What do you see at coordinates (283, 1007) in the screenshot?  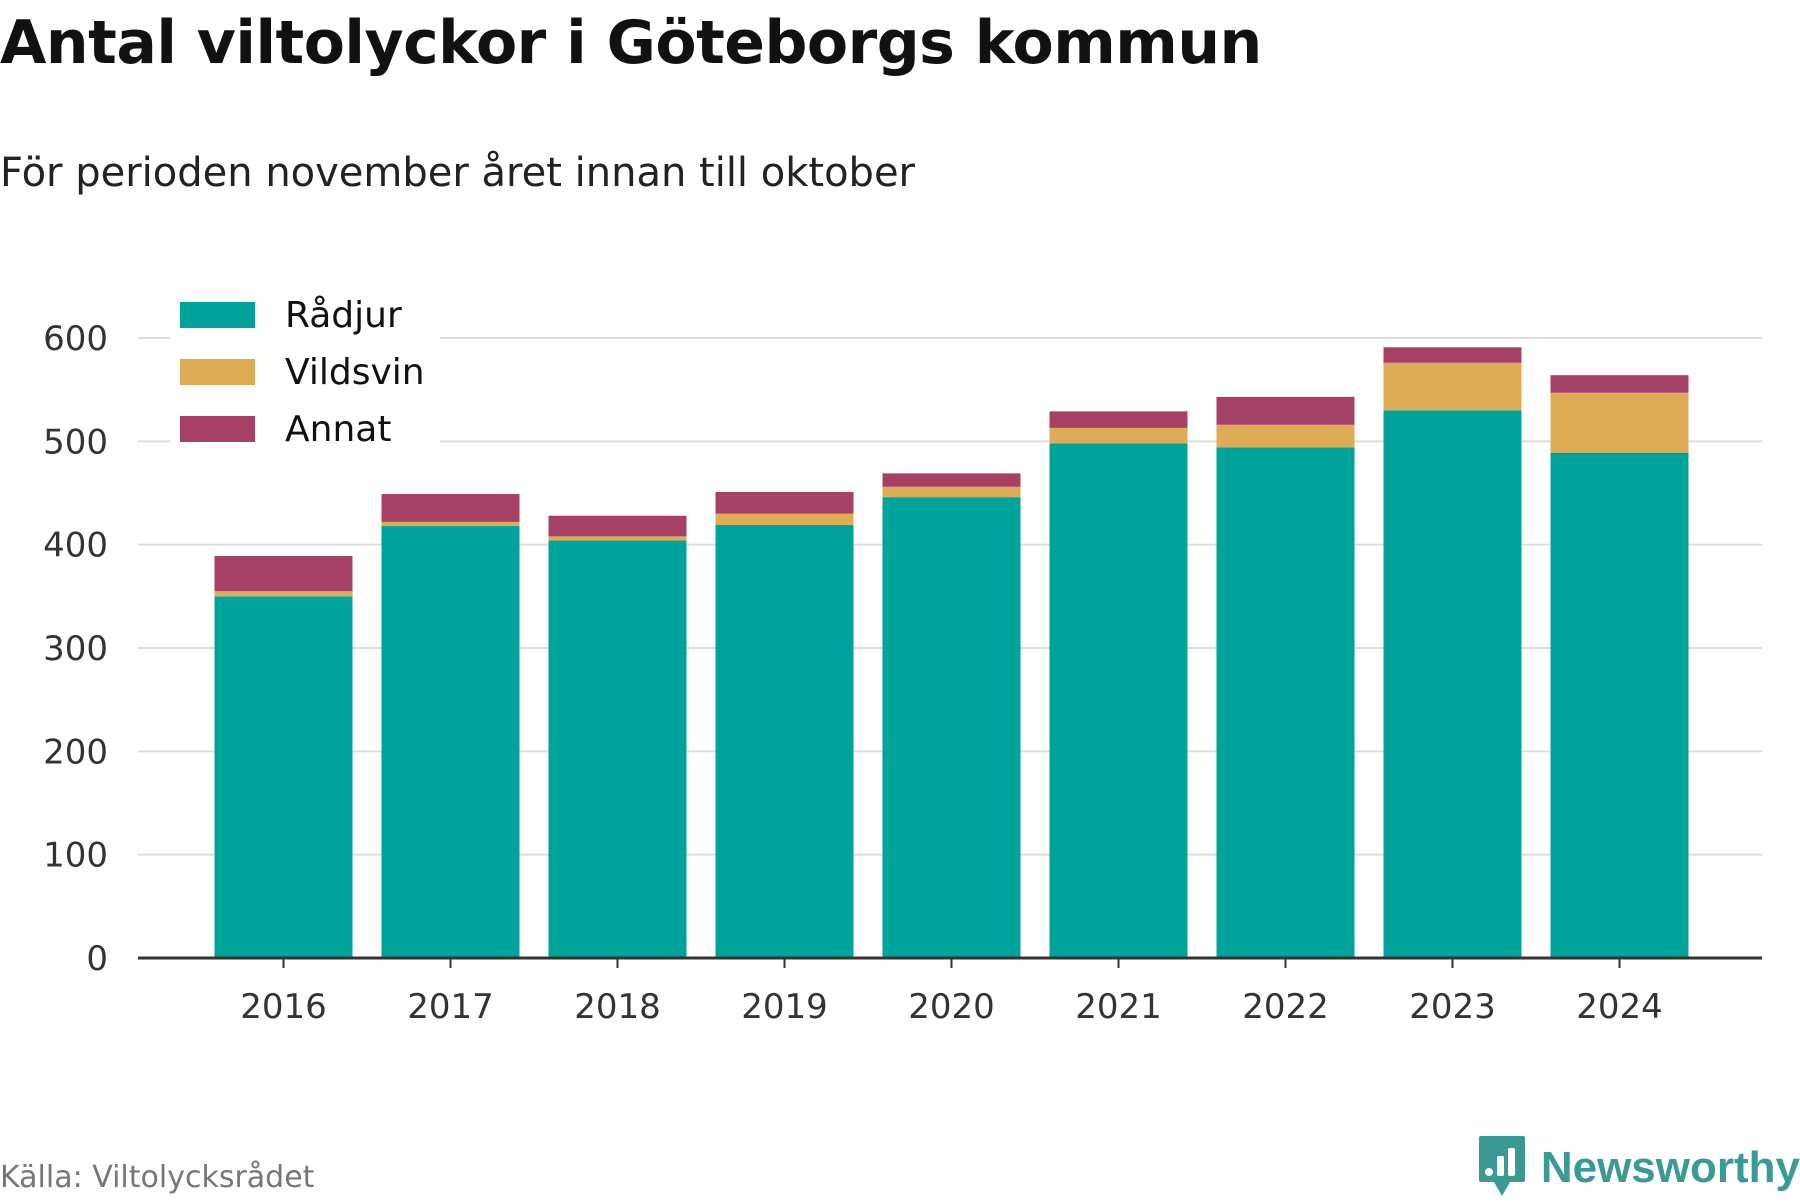 I see `x-tick-label: 2016` at bounding box center [283, 1007].